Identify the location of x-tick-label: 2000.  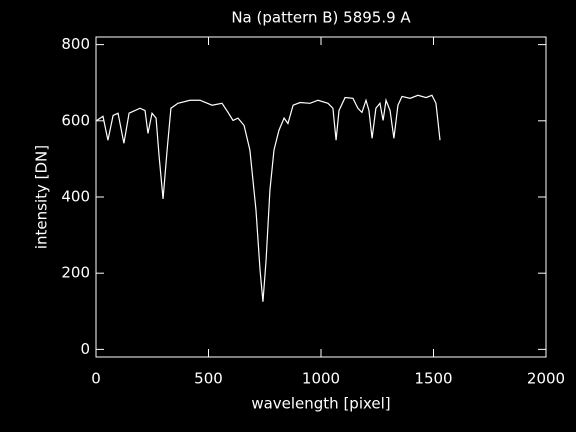
(546, 379).